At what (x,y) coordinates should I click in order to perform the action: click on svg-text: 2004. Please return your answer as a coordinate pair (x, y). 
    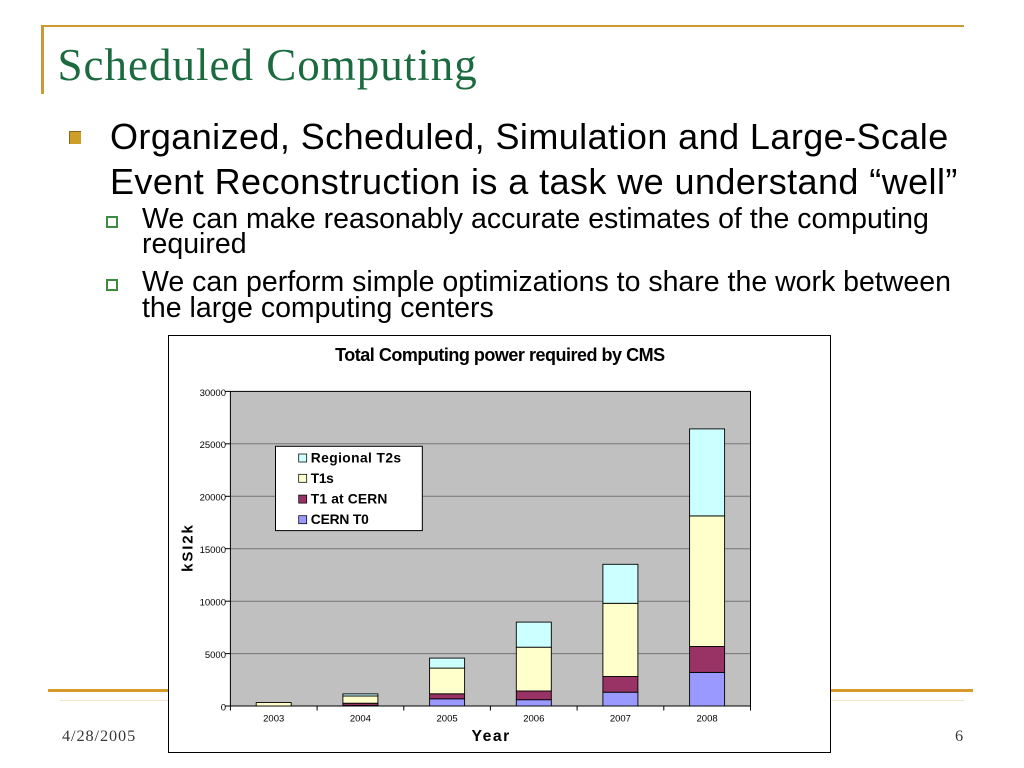
    Looking at the image, I should click on (360, 718).